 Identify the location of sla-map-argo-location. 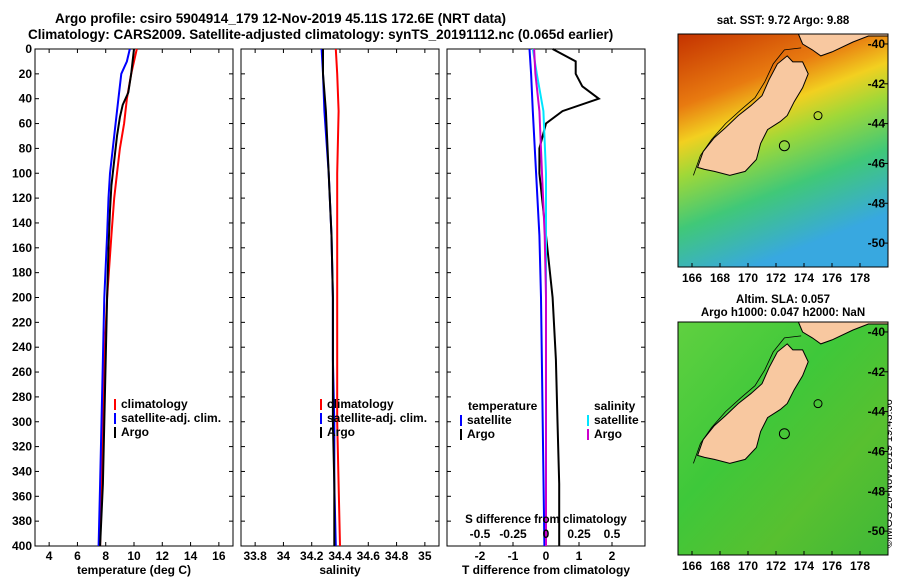
(784, 434).